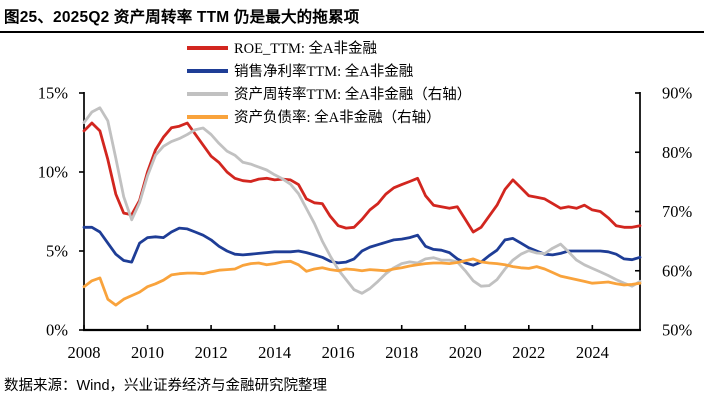 The image size is (704, 402). What do you see at coordinates (182, 17) in the screenshot?
I see `figure-title: 图25、2025Q2 资产周转率 TTM 仍是最大的拖累项` at bounding box center [182, 17].